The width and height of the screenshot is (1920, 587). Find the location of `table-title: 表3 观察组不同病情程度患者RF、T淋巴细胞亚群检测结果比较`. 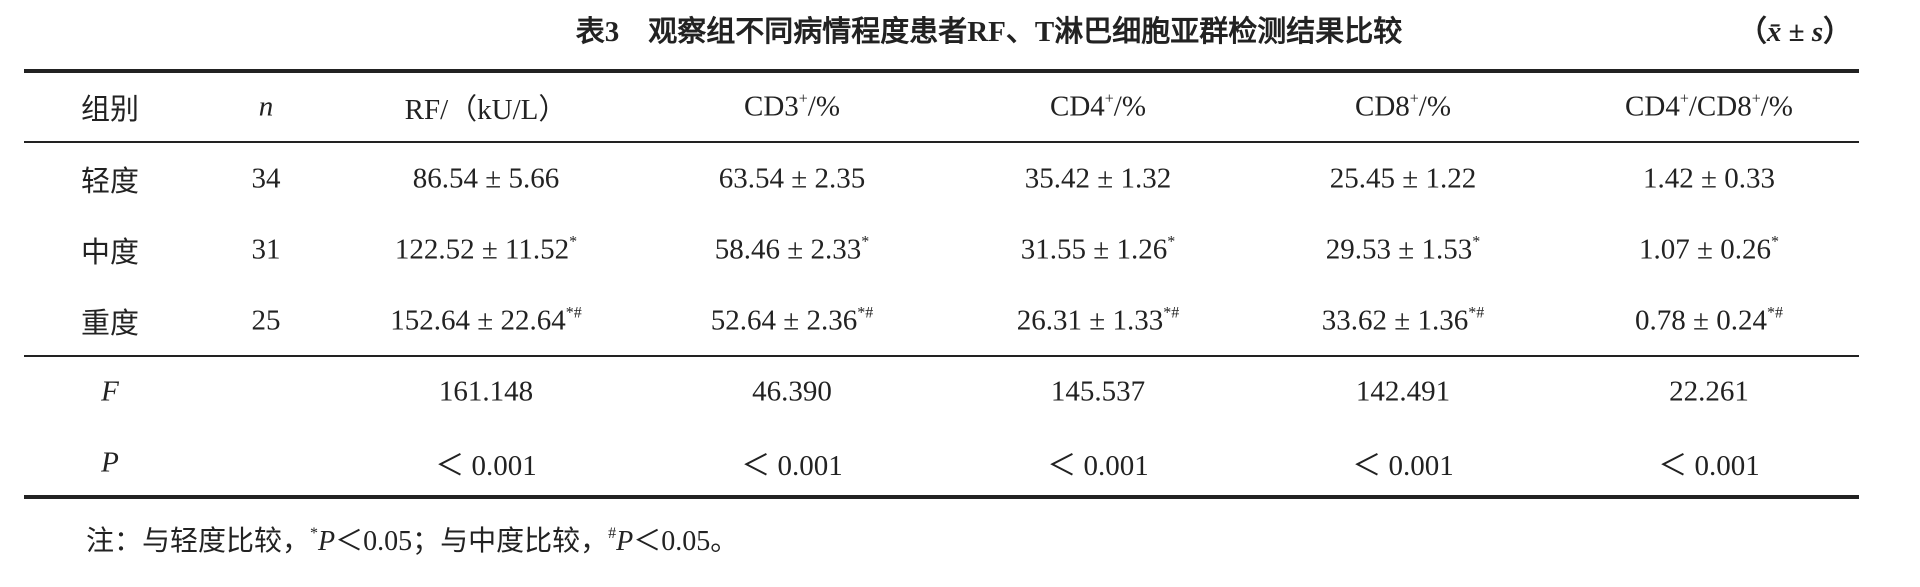

table-title: 表3 观察组不同病情程度患者RF、T淋巴细胞亚群检测结果比较 is located at coordinates (989, 32).